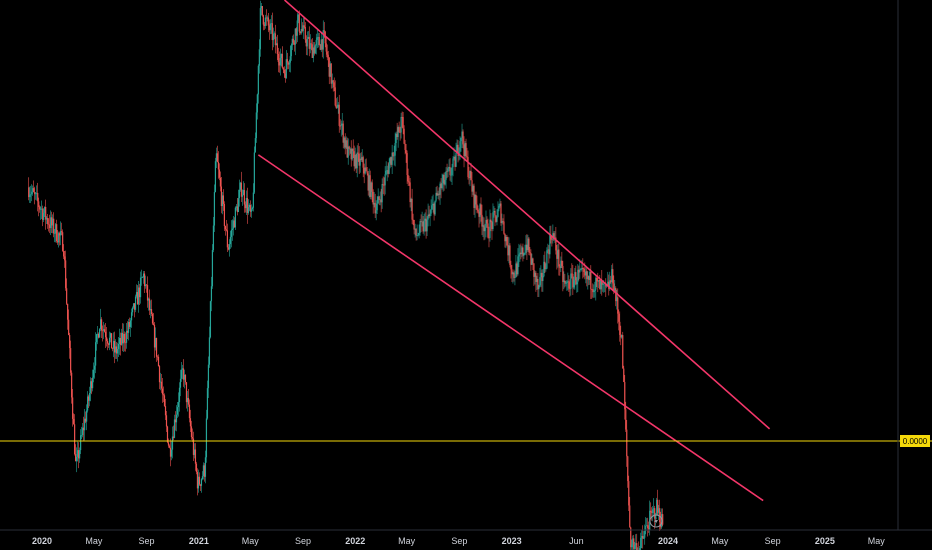  Describe the element at coordinates (512, 541) in the screenshot. I see `x-tick-label: 2023` at that location.